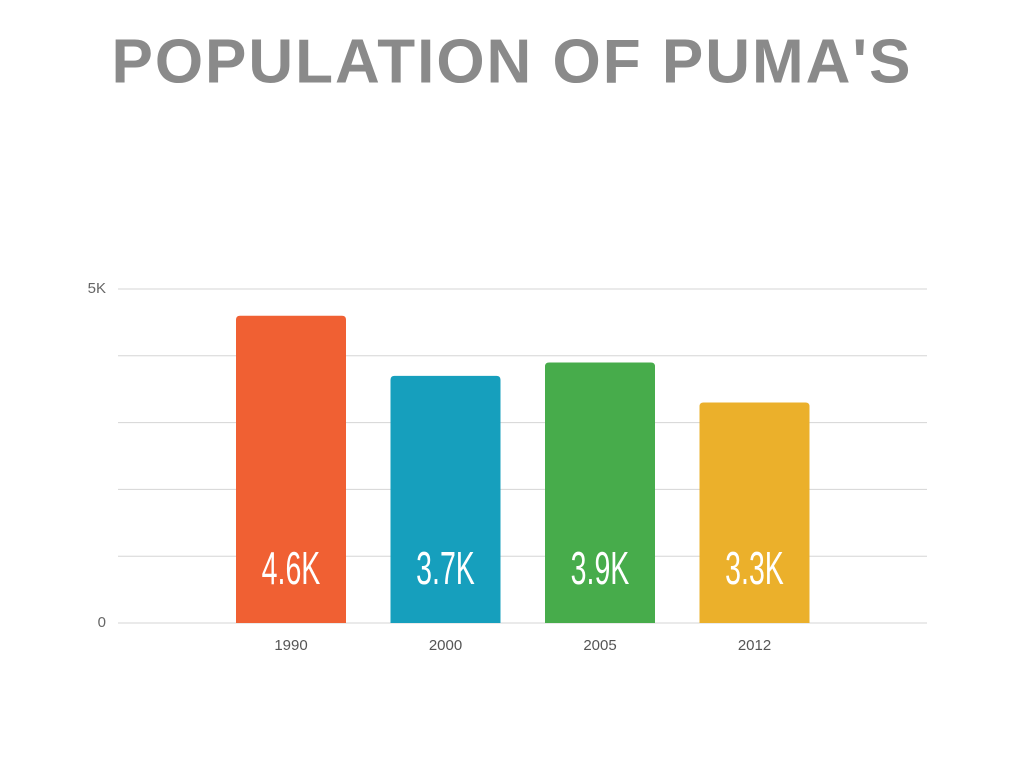  Describe the element at coordinates (290, 645) in the screenshot. I see `x-tick-label: 1990` at that location.